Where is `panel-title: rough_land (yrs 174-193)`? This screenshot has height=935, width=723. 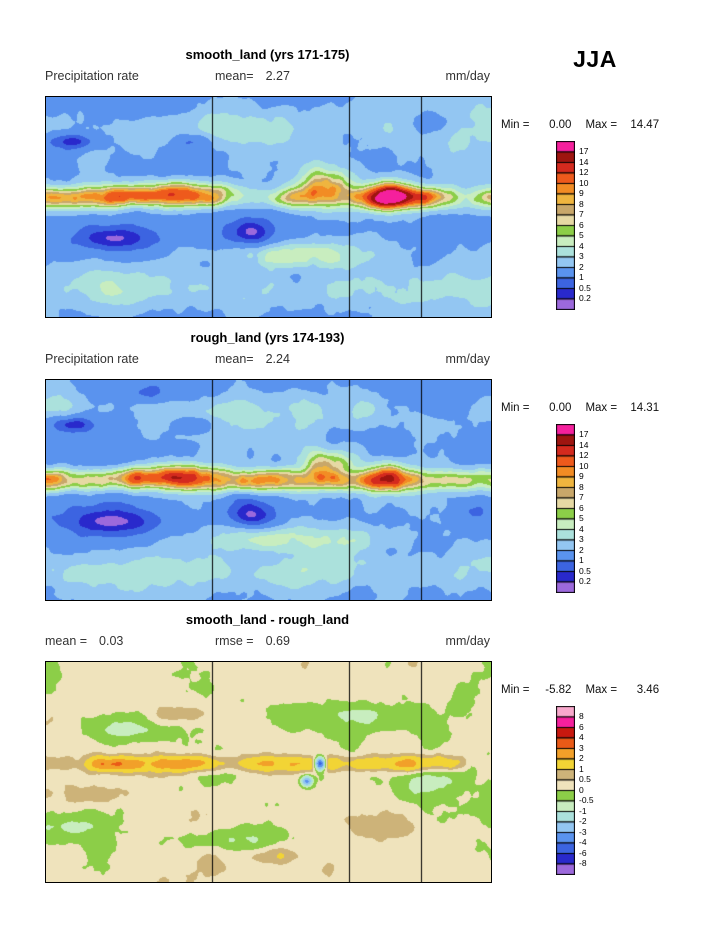
panel-title: rough_land (yrs 174-193) is located at coordinates (267, 337).